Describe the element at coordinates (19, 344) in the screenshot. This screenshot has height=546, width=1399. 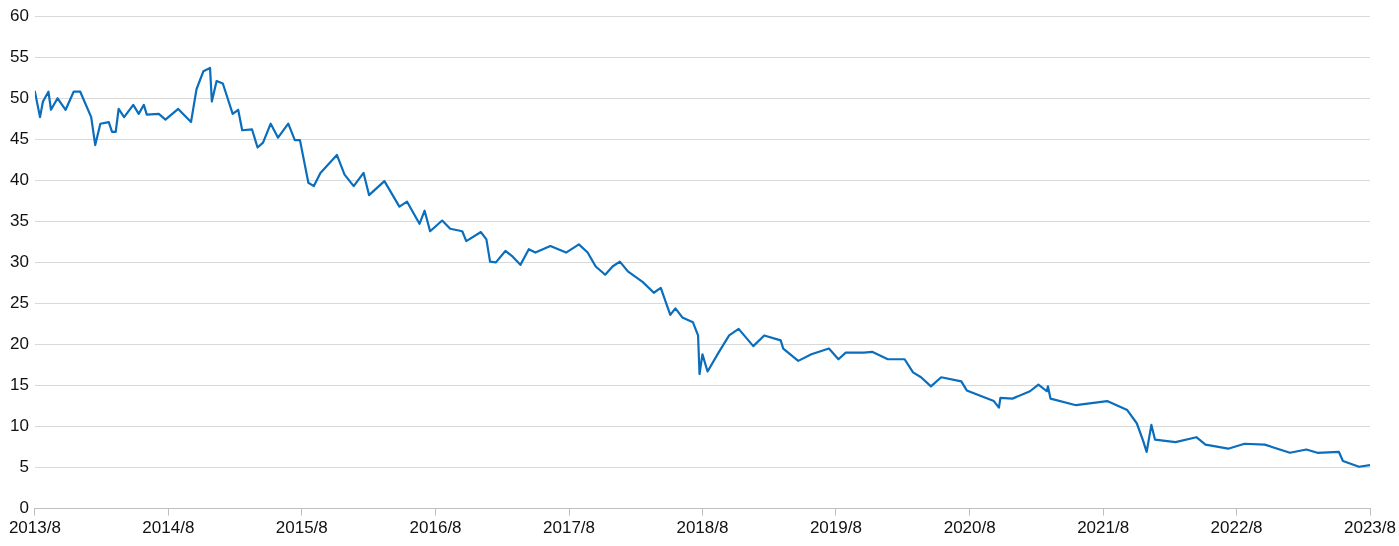
I see `y-tick-label: 20` at that location.